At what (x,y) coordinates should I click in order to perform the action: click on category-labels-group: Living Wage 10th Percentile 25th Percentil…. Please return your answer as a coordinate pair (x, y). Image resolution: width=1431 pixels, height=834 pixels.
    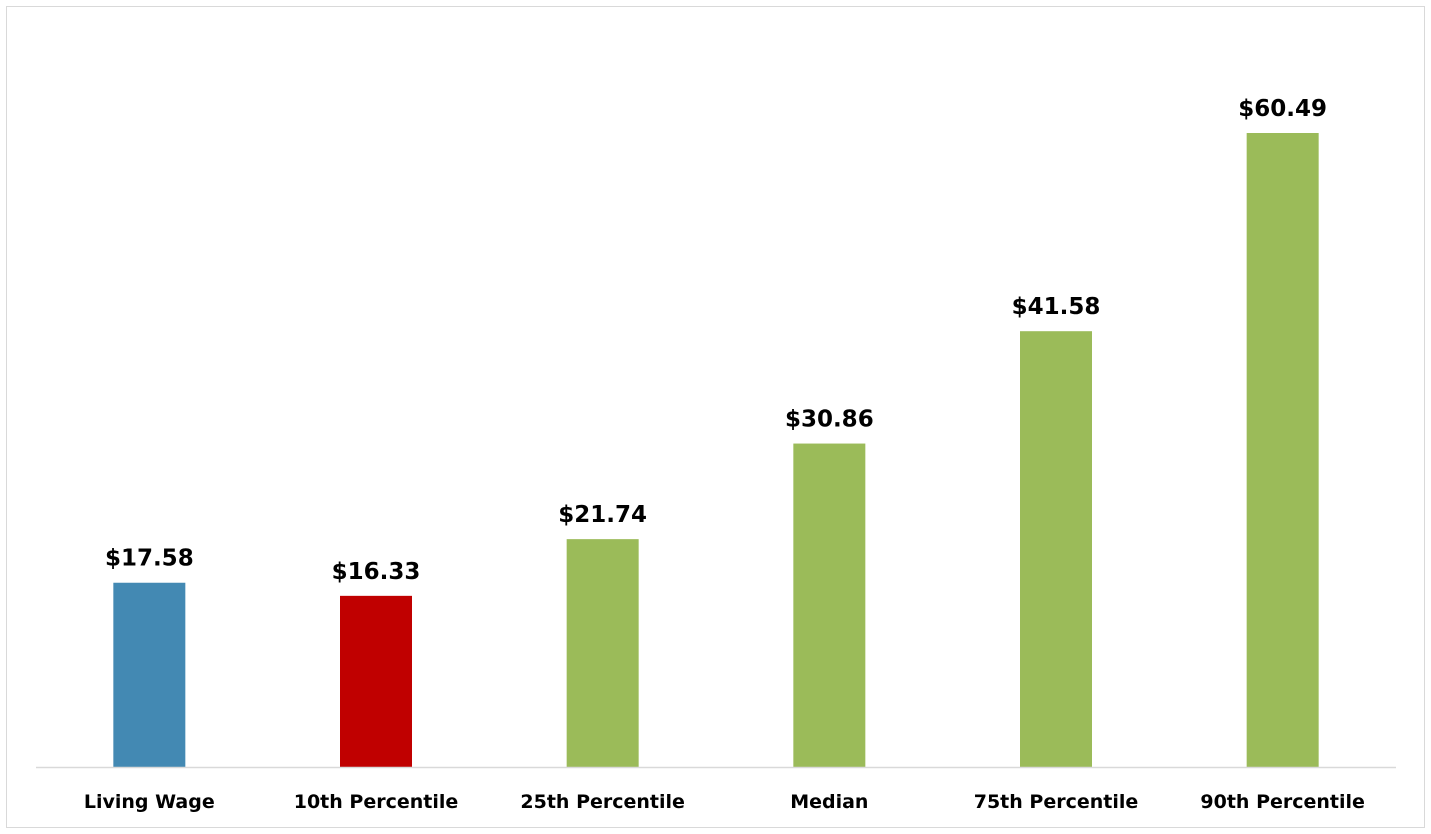
    Looking at the image, I should click on (724, 802).